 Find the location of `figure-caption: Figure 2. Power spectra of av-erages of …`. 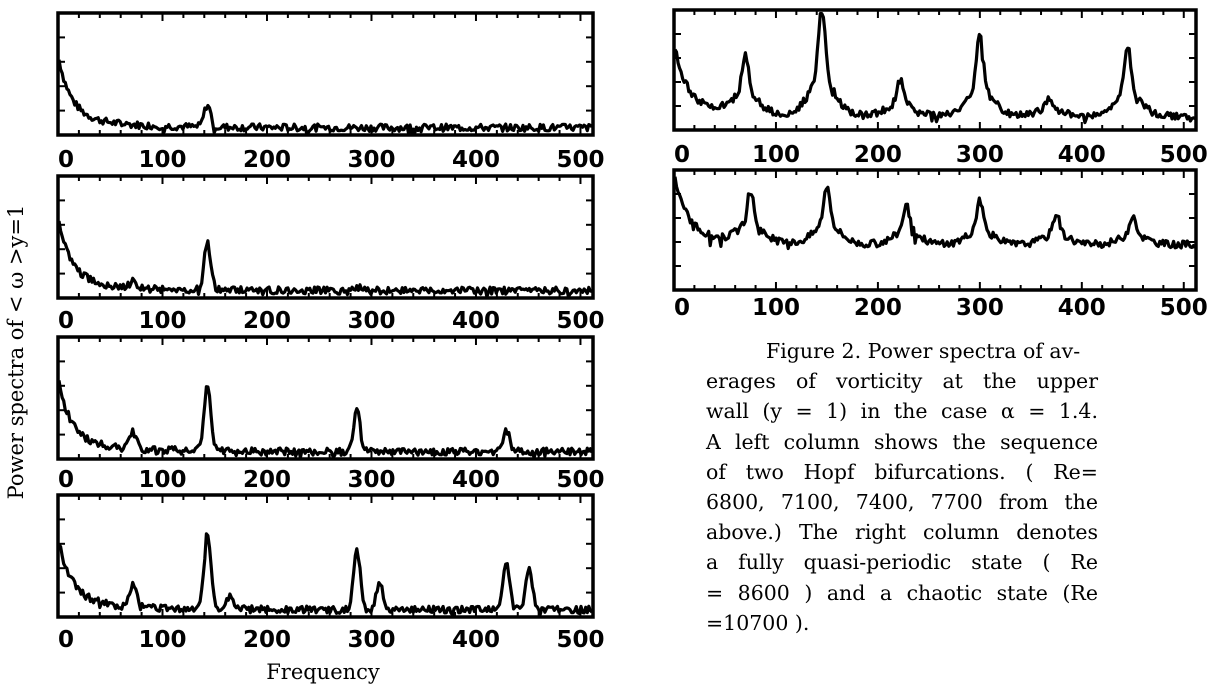

figure-caption: Figure 2. Power spectra of av-erages of … is located at coordinates (902, 487).